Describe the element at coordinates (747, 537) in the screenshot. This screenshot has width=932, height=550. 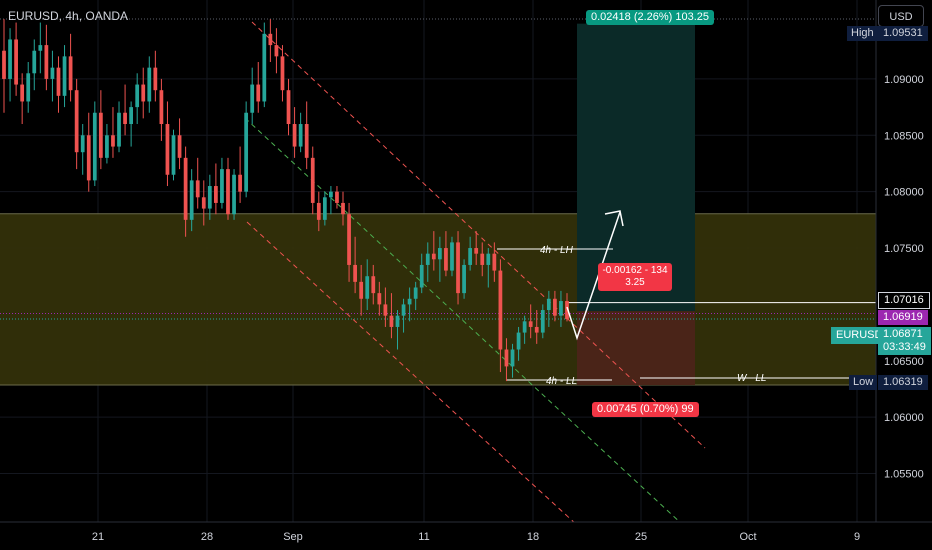
I see `time-tick-label: Oct` at that location.